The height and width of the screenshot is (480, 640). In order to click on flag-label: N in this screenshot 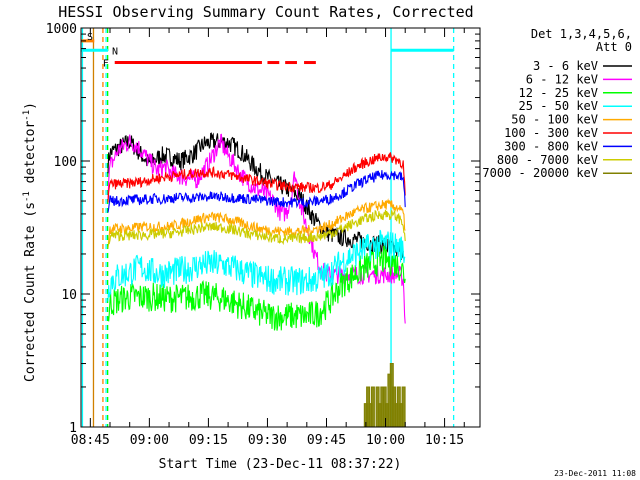, I will do `click(115, 51)`.